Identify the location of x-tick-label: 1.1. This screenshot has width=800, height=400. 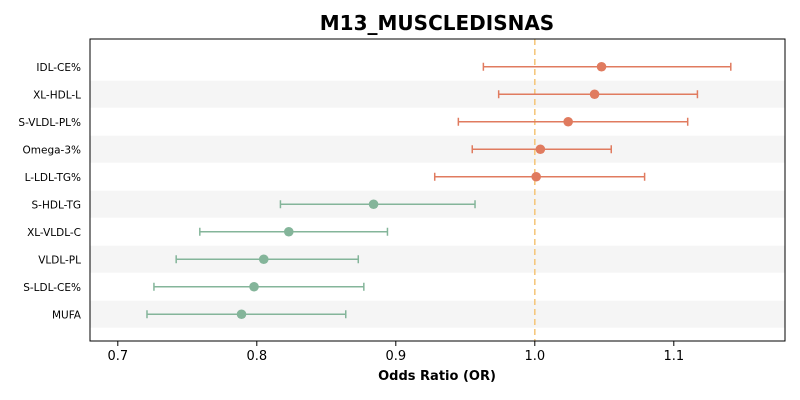
(673, 356).